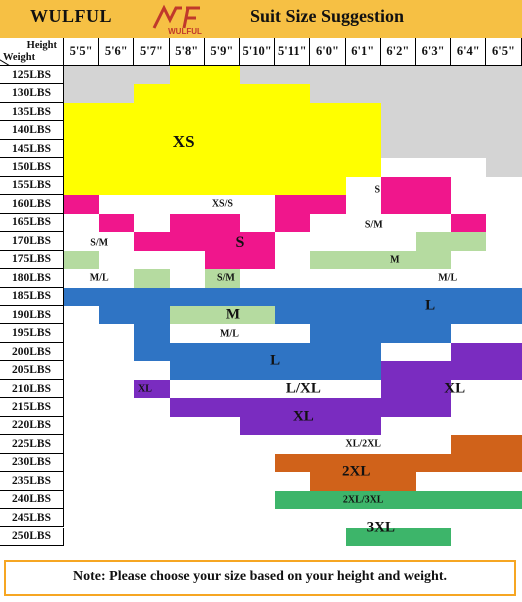 This screenshot has width=522, height=602. I want to click on weight-header: 170LBS, so click(32, 241).